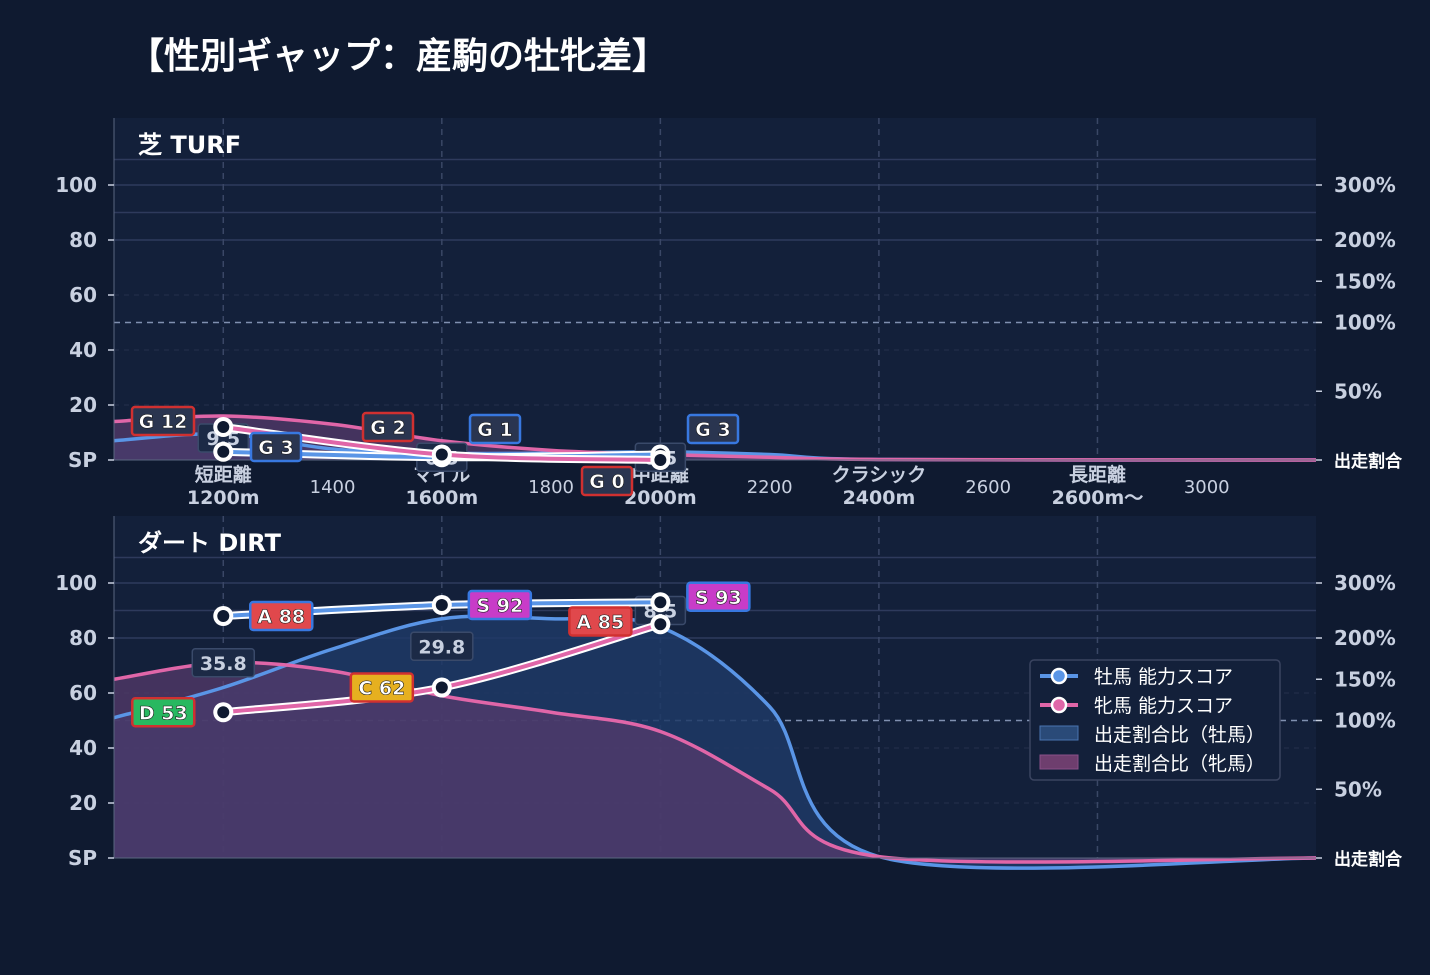  Describe the element at coordinates (1097, 474) in the screenshot. I see `x-category-label: 長距離` at that location.